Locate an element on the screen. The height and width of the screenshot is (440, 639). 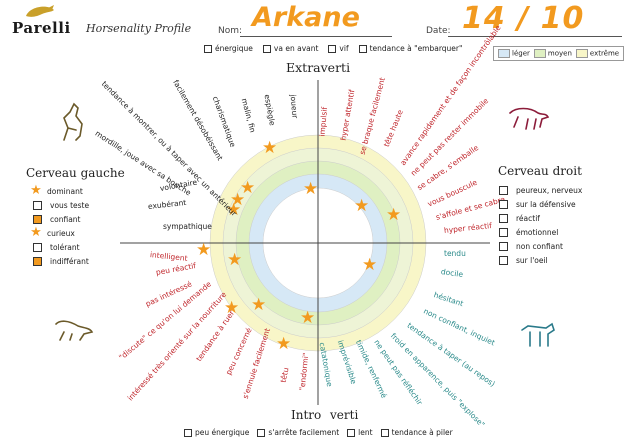
right-item-1: sur la défensive is located at coordinates (563, 204).